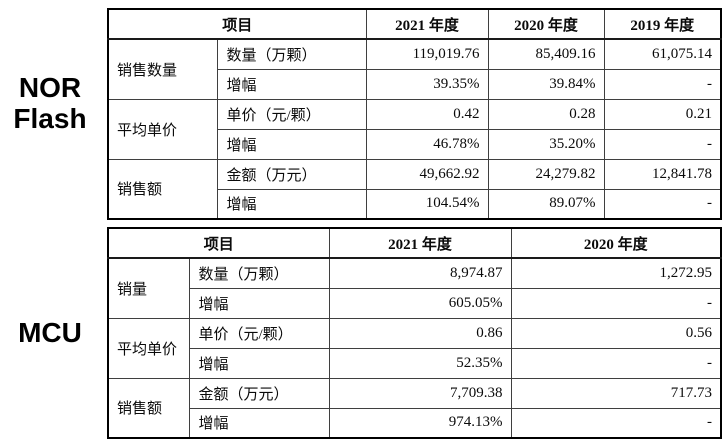  I want to click on table-row: 销售额 金额（万元） 7,709.38 717.73, so click(414, 408).